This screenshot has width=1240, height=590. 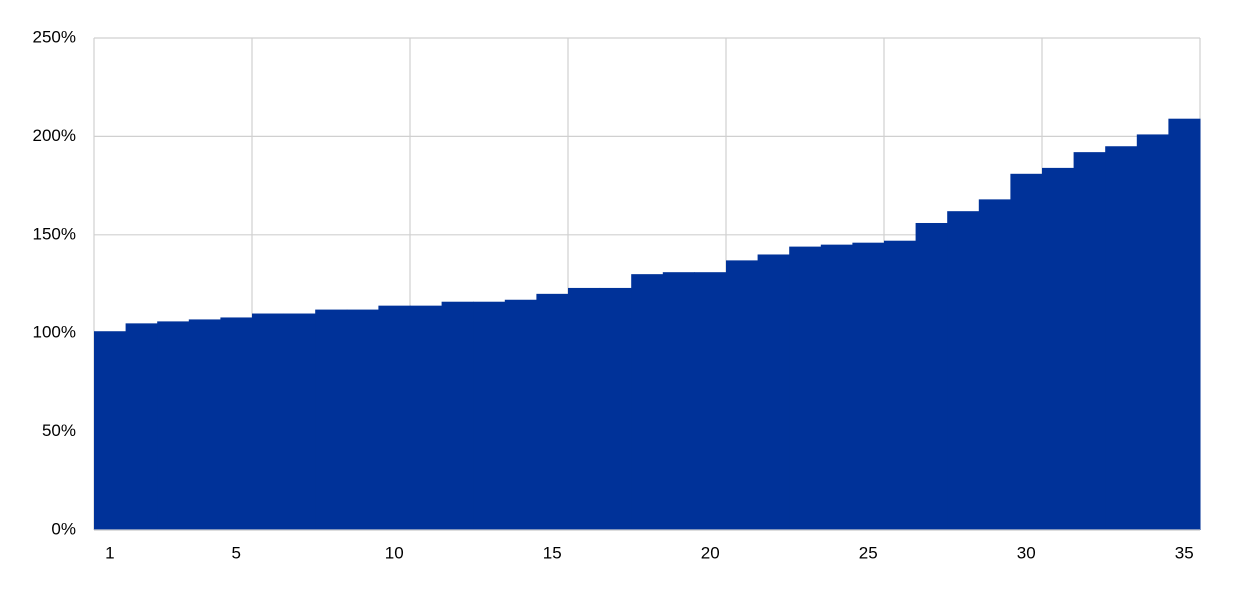 I want to click on x-tick-label: 25, so click(x=868, y=552).